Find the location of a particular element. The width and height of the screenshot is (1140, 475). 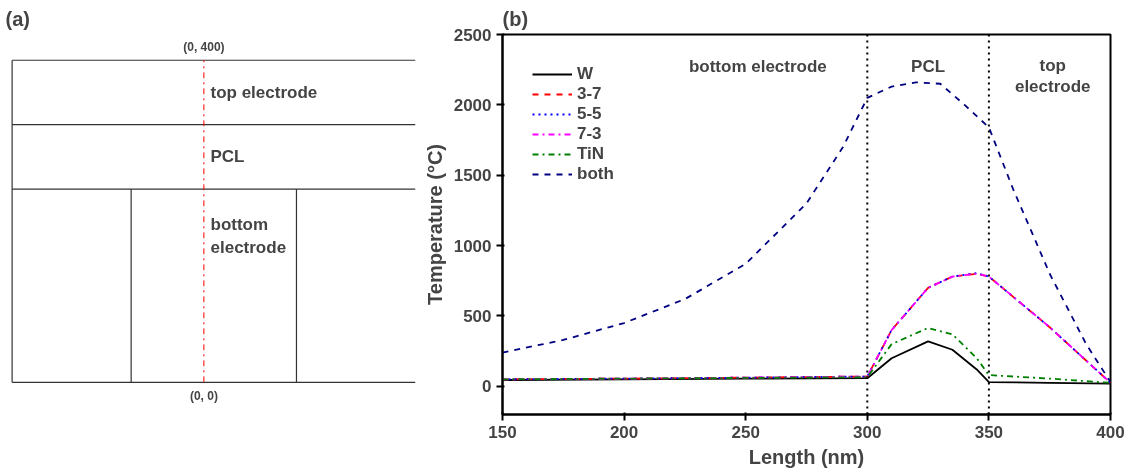

legend-label: both is located at coordinates (595, 174).